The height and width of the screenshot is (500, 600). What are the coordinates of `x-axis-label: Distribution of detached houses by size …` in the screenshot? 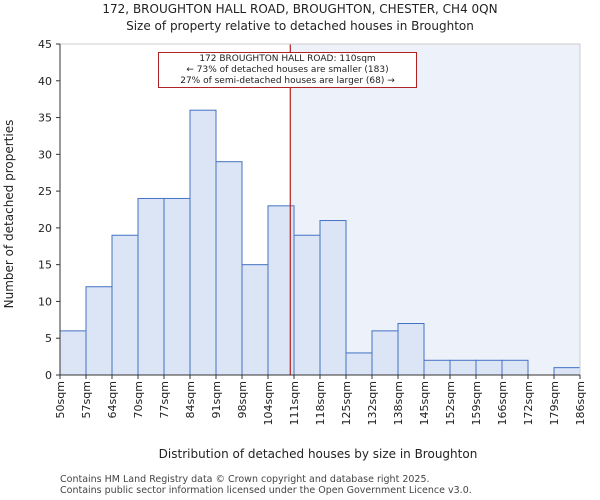 It's located at (318, 454).